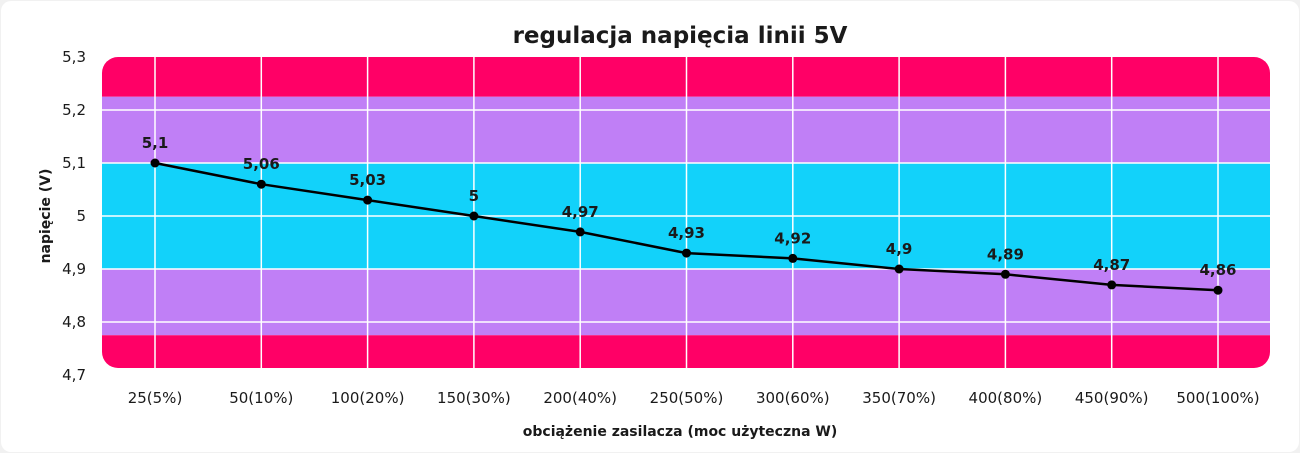 The height and width of the screenshot is (453, 1300). Describe the element at coordinates (680, 36) in the screenshot. I see `chart-title: regulacja napięcia linii 5V` at that location.